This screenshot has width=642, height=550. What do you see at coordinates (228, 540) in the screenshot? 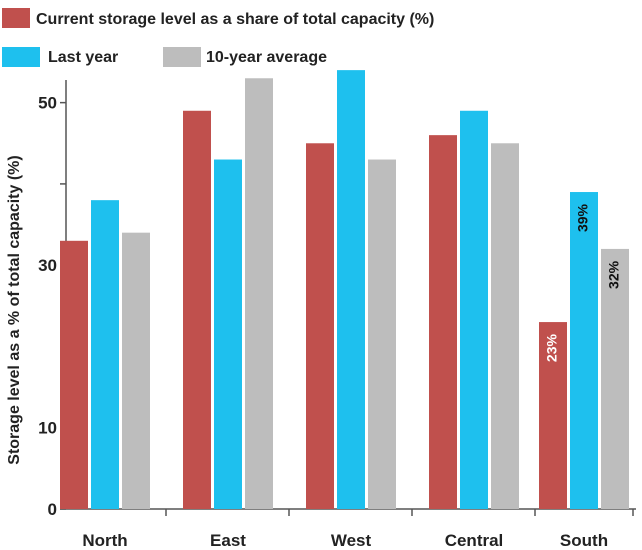
I see `category-label-east: East` at bounding box center [228, 540].